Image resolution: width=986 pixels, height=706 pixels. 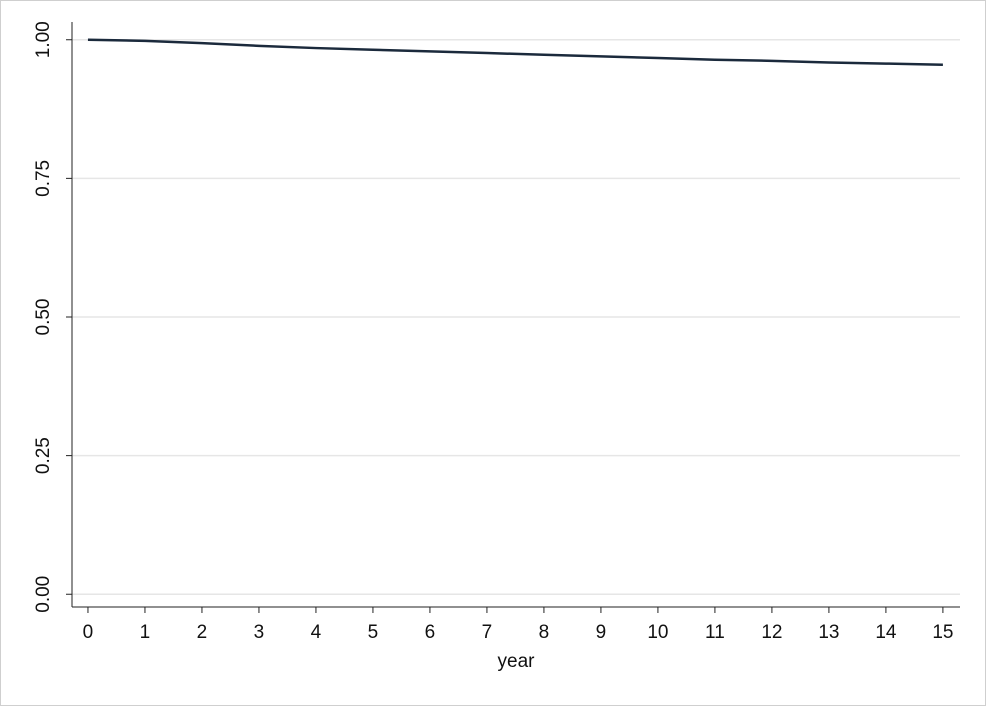 I want to click on x-axis-label: year, so click(x=517, y=661).